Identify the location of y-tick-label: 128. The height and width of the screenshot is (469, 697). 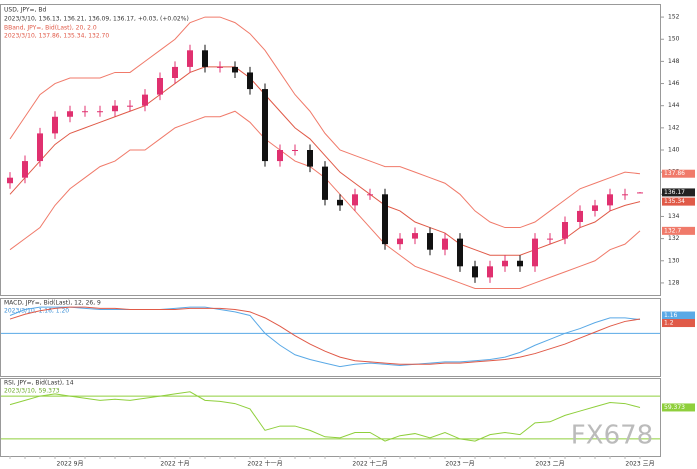
(674, 282).